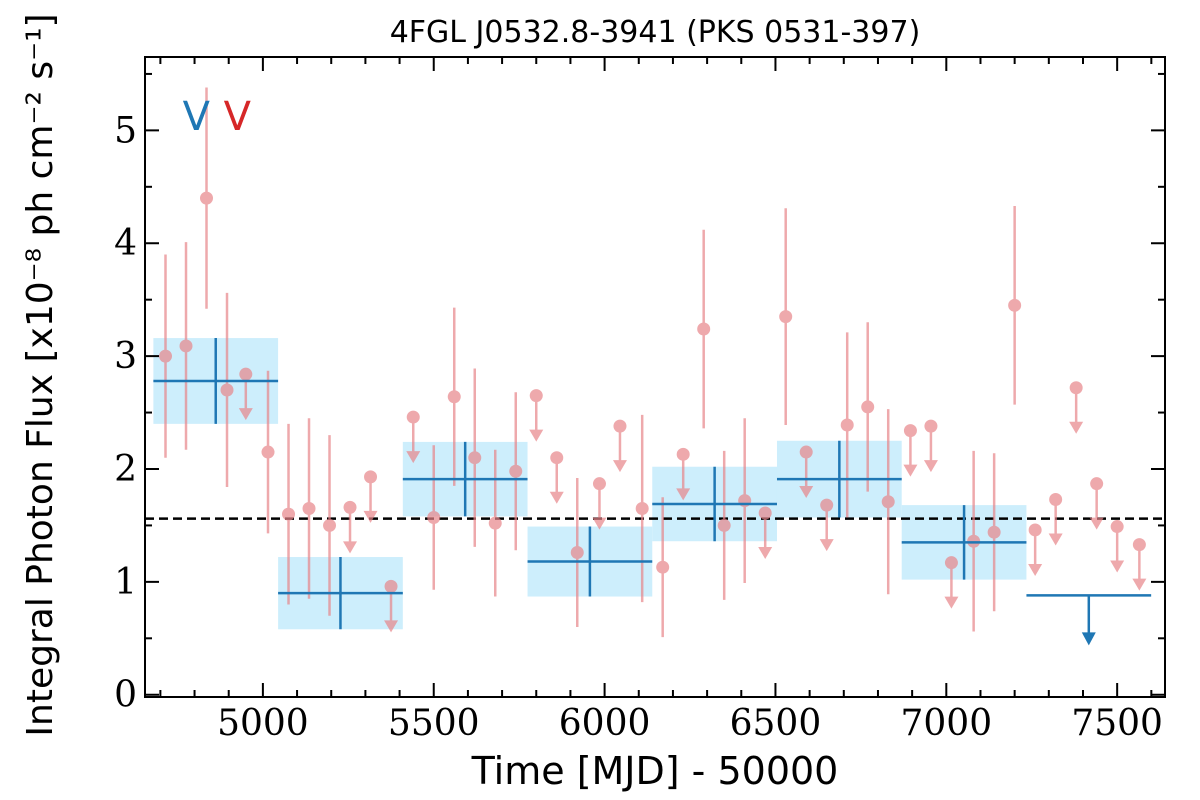 This screenshot has width=1200, height=800. What do you see at coordinates (1117, 723) in the screenshot?
I see `x-tick-label: 7500` at bounding box center [1117, 723].